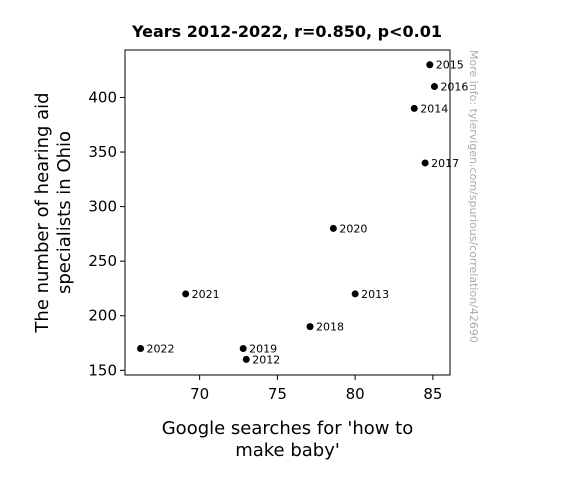 Image resolution: width=575 pixels, height=500 pixels. Describe the element at coordinates (102, 152) in the screenshot. I see `y-tick-label: 350` at that location.